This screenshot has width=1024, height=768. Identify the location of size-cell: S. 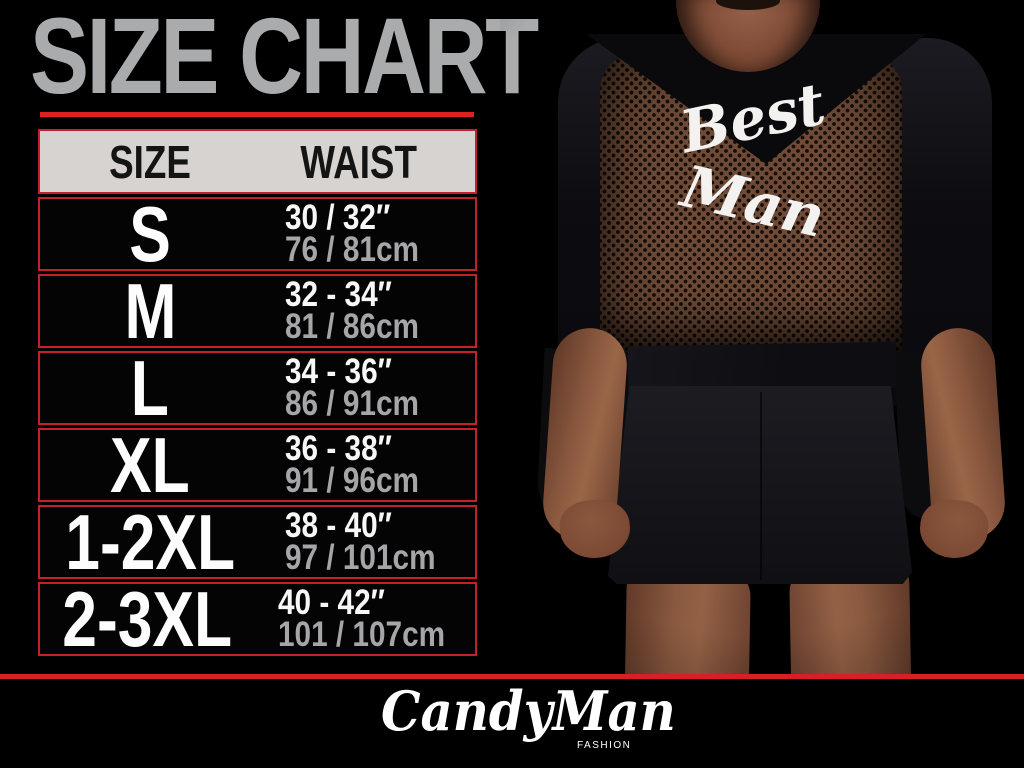
(150, 234).